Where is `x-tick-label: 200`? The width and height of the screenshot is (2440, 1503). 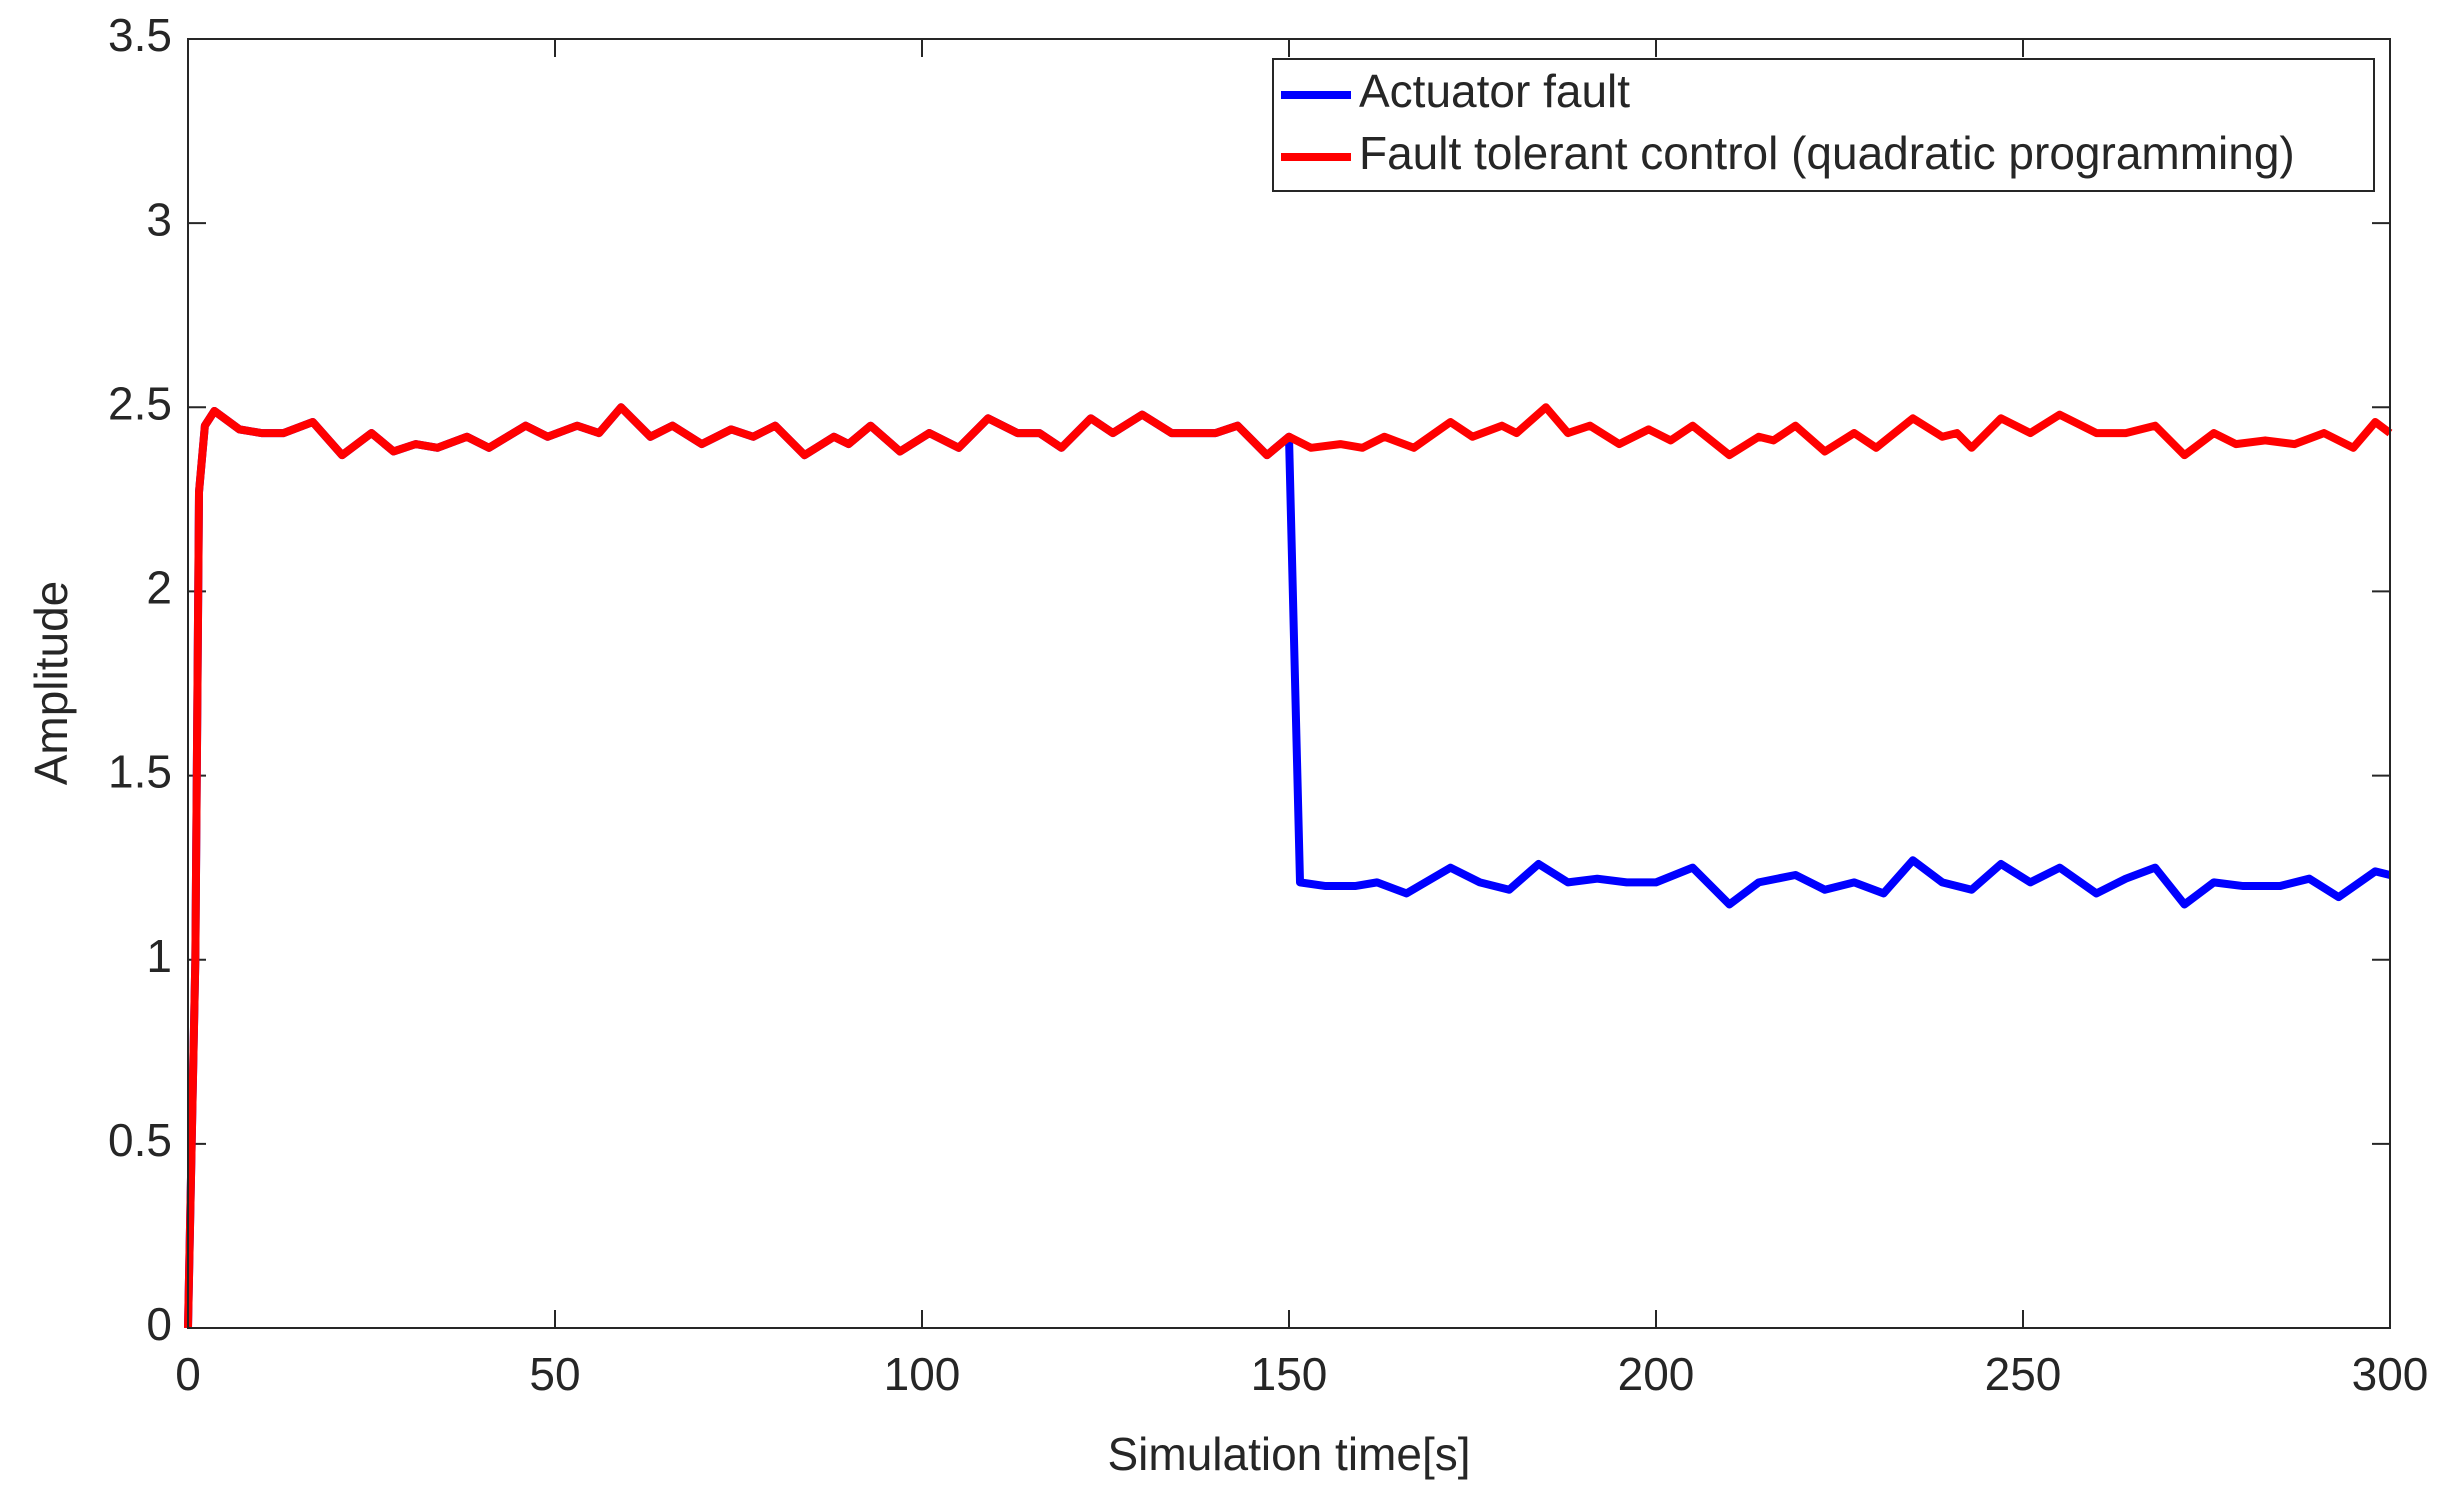 x-tick-label: 200 is located at coordinates (1656, 1374).